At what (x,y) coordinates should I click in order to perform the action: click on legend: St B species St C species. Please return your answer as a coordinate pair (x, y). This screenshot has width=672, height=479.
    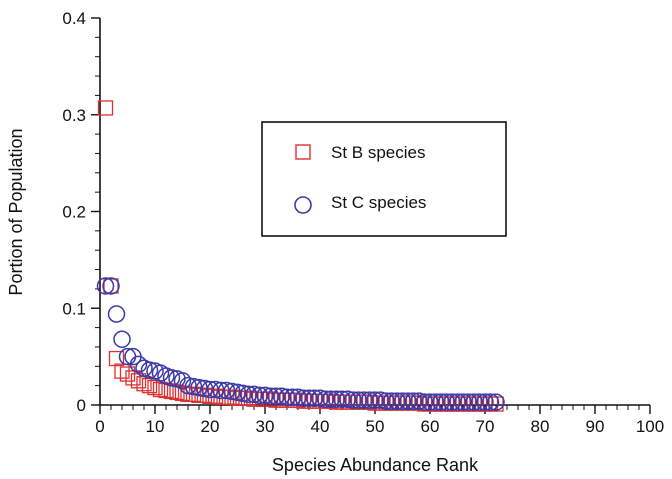
    Looking at the image, I should click on (384, 179).